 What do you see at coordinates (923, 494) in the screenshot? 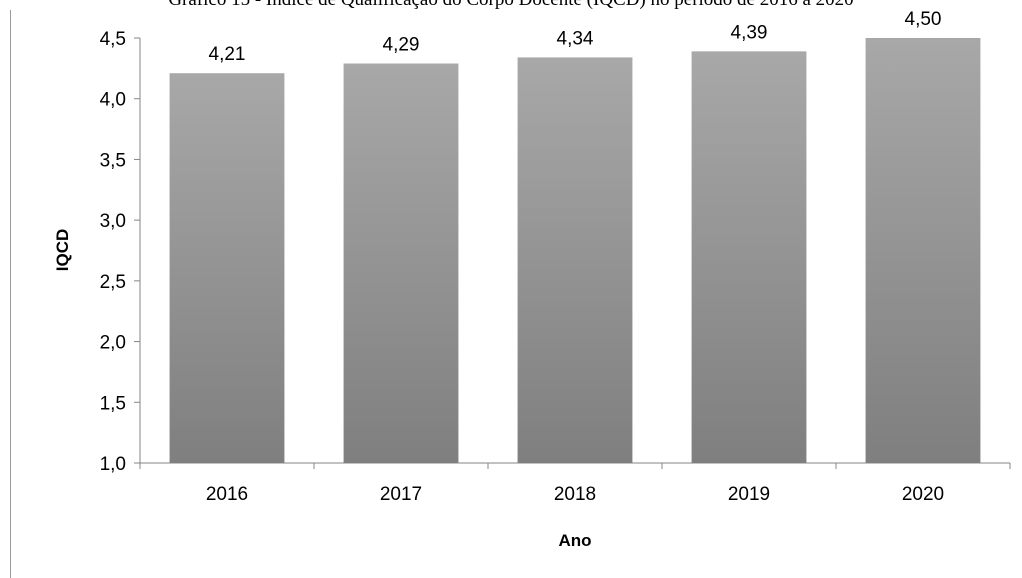
I see `x-tick-label-2020: 2020` at bounding box center [923, 494].